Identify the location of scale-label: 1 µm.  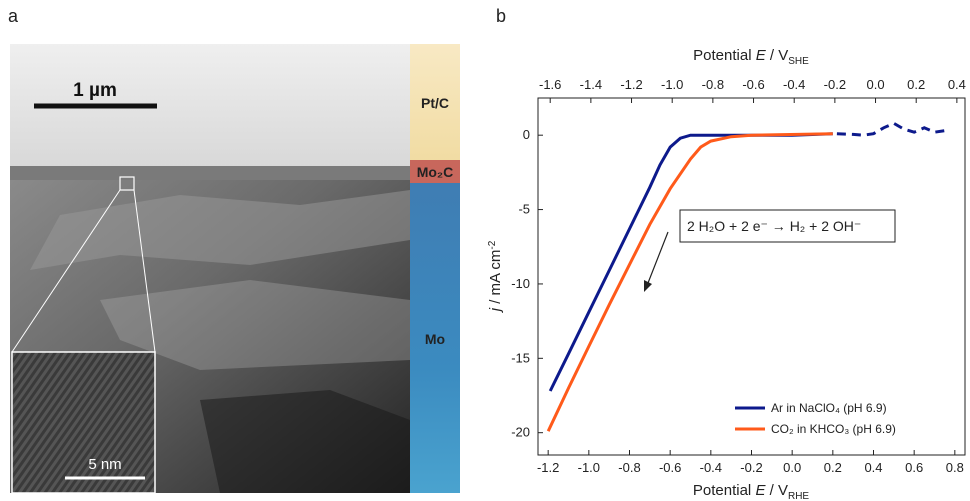
(95, 90).